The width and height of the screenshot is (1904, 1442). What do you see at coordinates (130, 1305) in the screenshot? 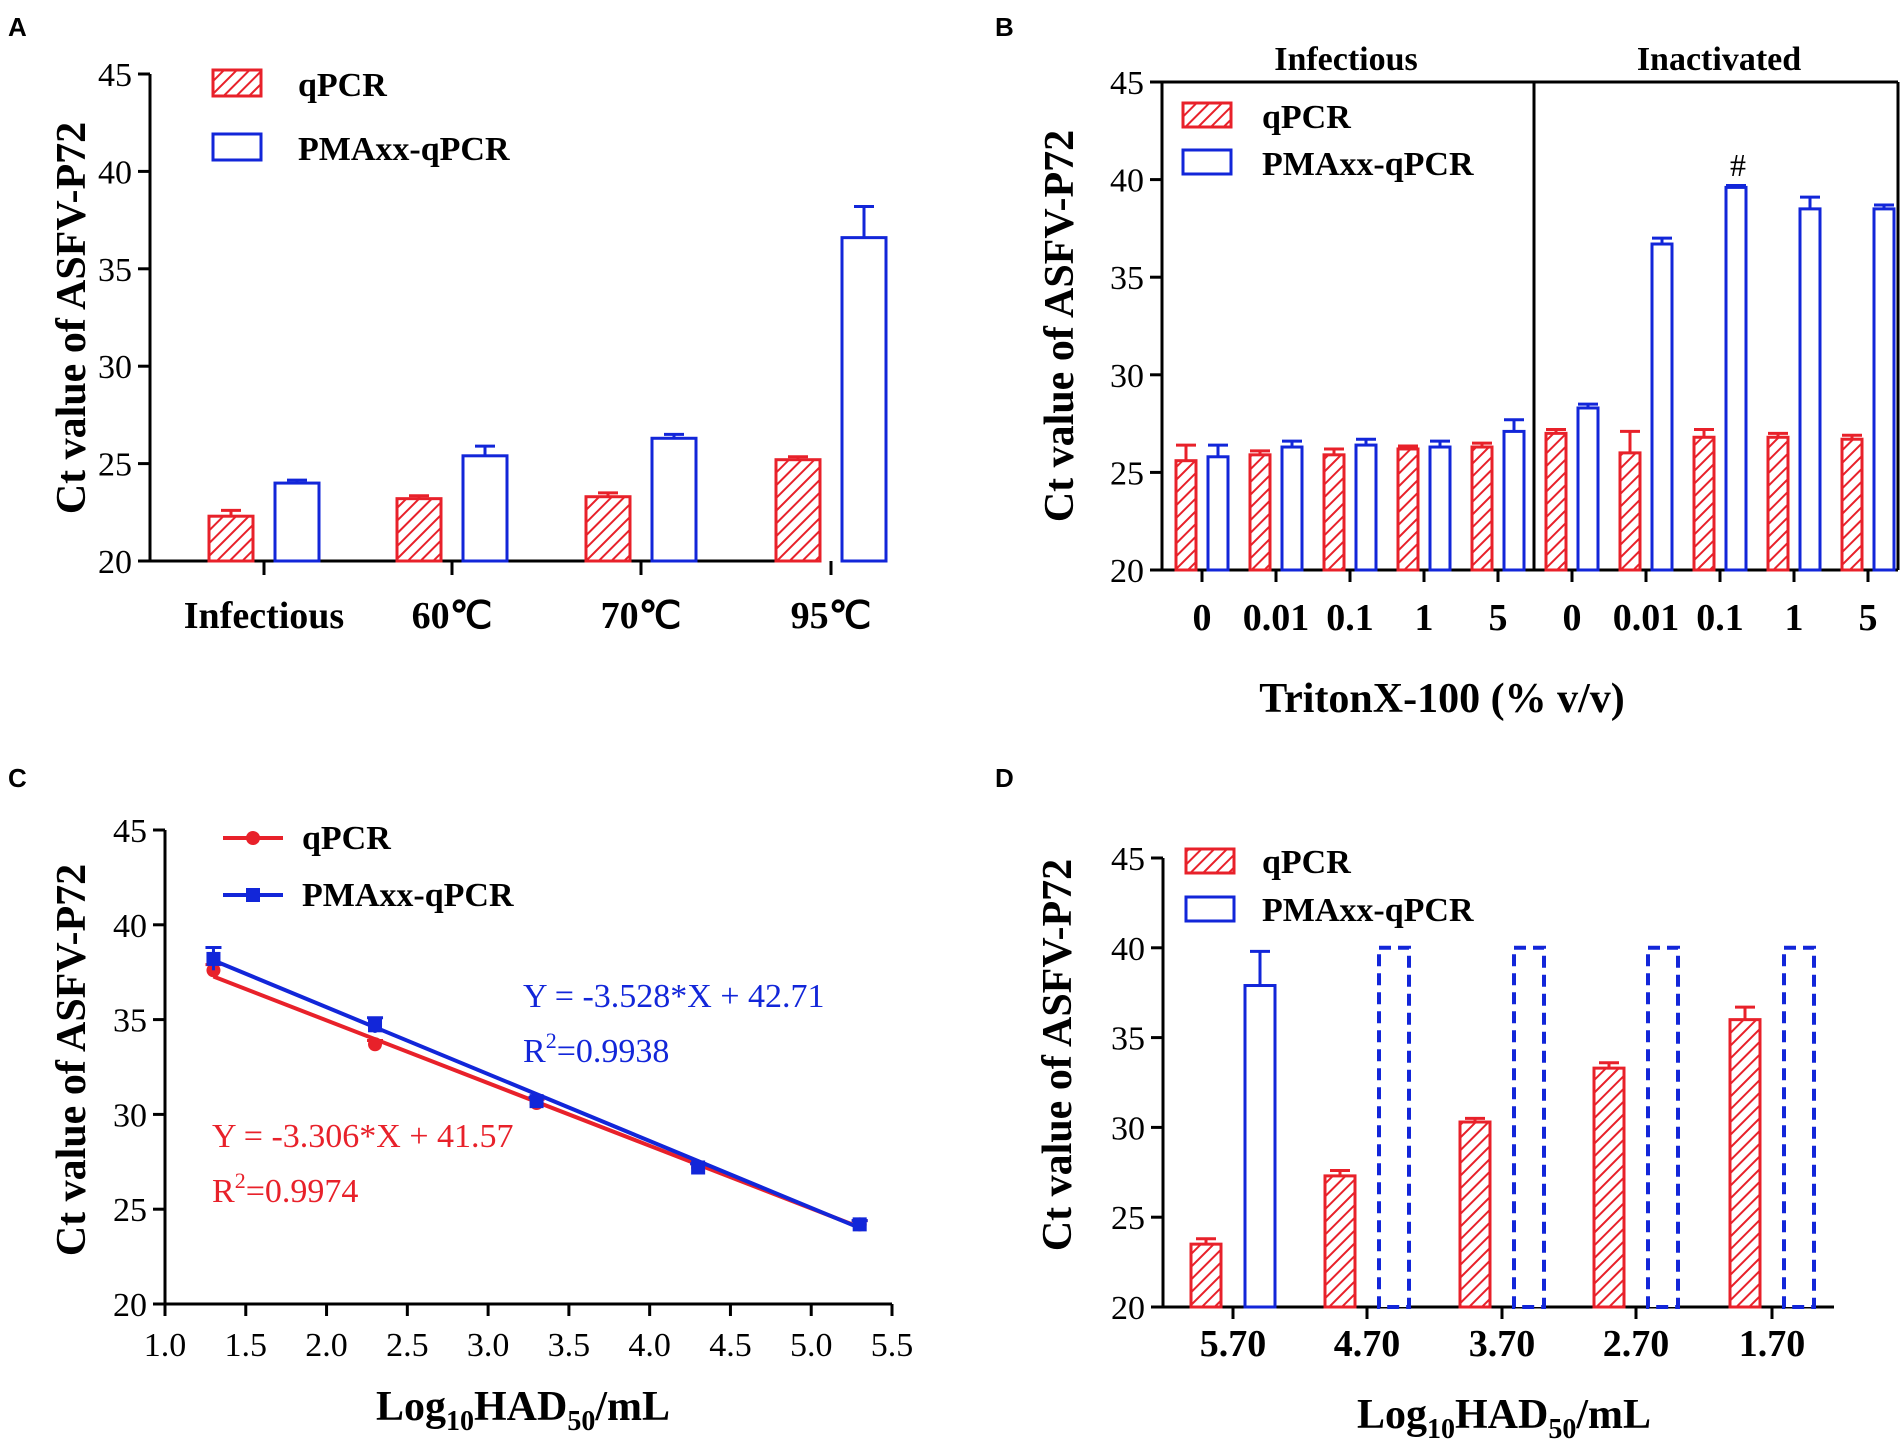
I see `panel-c-ytick-label-20: 20` at bounding box center [130, 1305].